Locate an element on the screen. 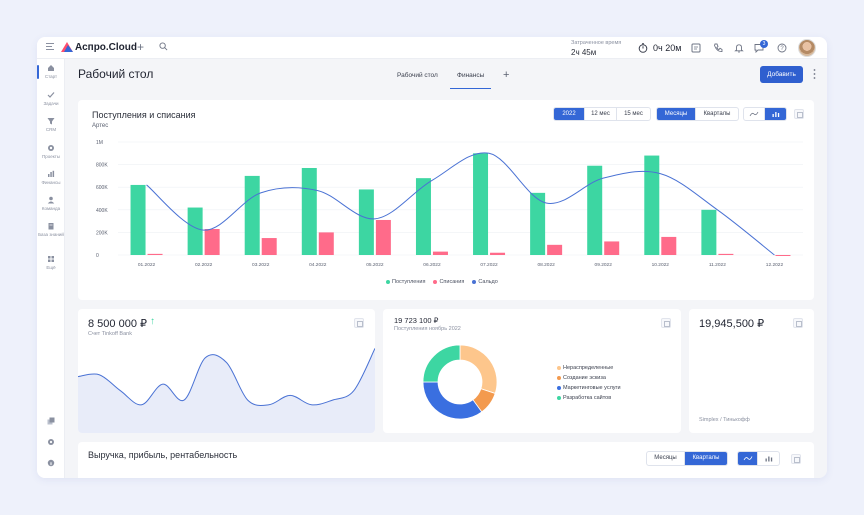  sidebar-item-crm: CRM is located at coordinates (51, 124).